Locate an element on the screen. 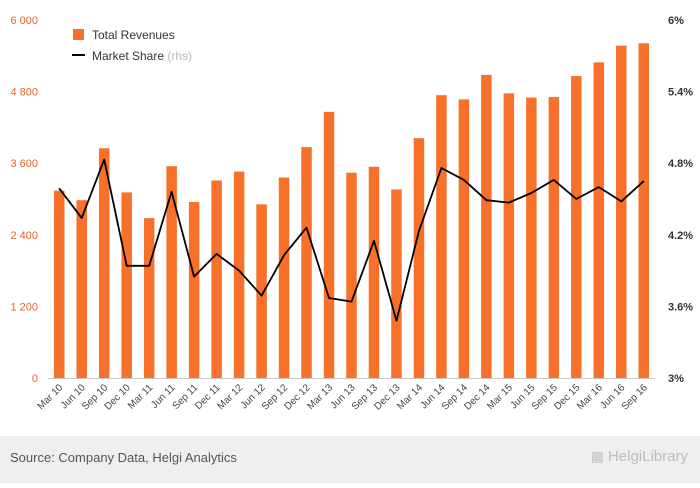 This screenshot has width=700, height=488. right-axis-tick-label: 5.4% is located at coordinates (680, 93).